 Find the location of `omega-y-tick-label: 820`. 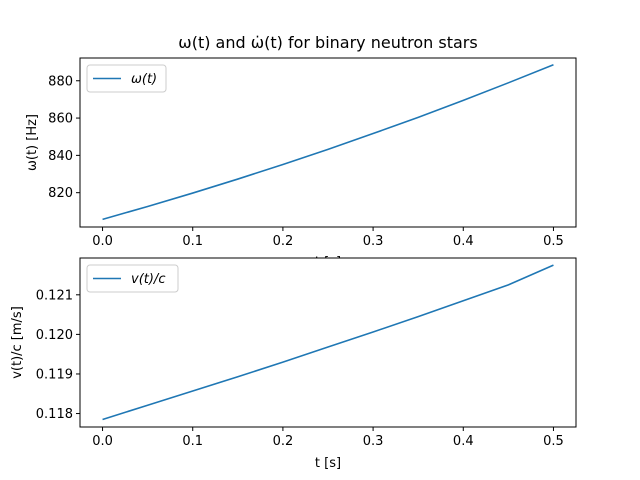

omega-y-tick-label: 820 is located at coordinates (60, 193).